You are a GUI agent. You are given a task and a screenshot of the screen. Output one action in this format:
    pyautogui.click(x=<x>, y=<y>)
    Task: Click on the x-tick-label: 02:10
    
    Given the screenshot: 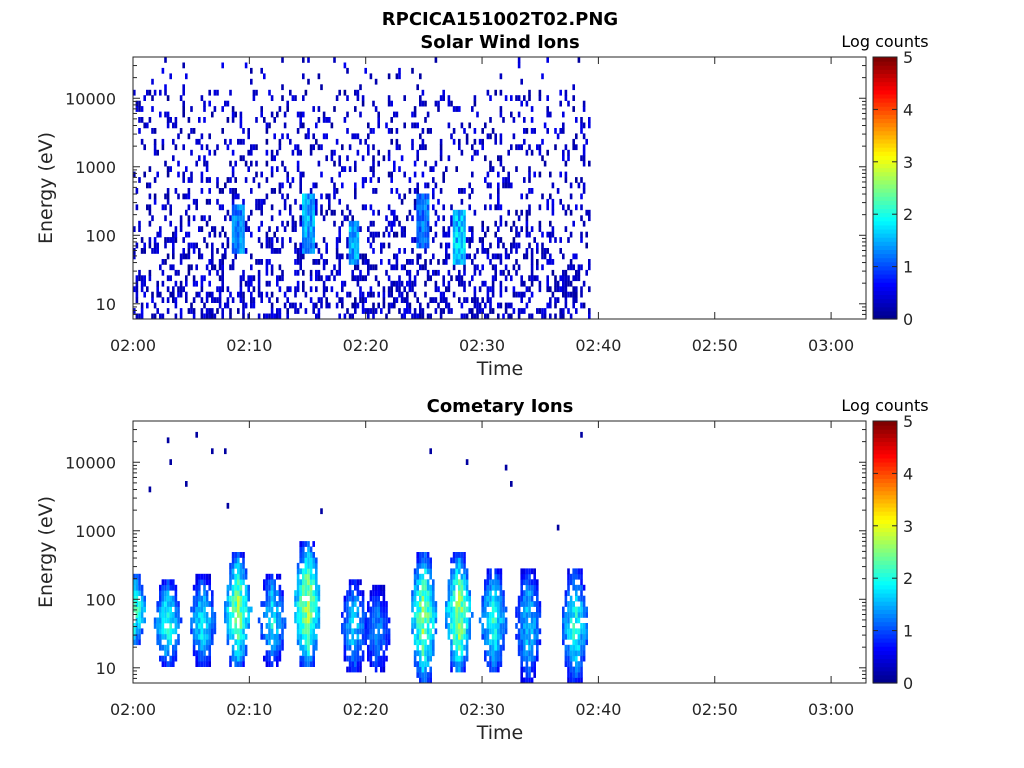 What is the action you would take?
    pyautogui.click(x=249, y=345)
    